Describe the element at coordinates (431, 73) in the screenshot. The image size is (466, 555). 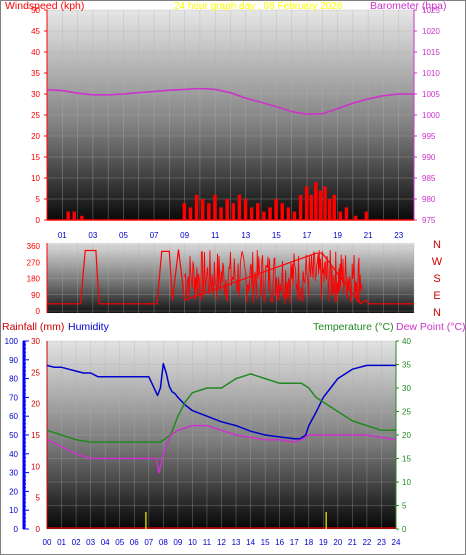
I see `barometer-tick-label: 1010` at that location.